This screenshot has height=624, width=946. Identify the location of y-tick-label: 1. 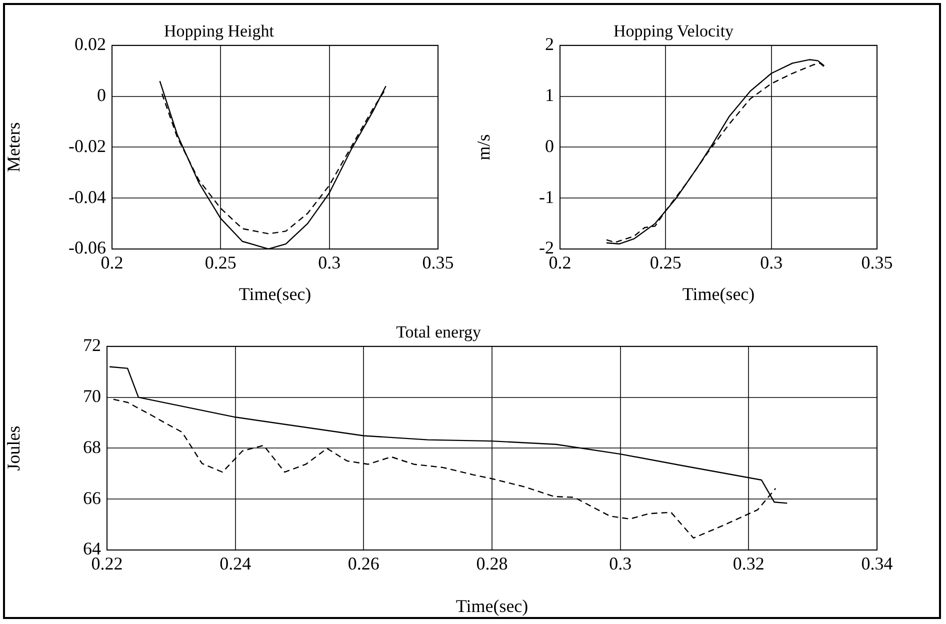
(549, 95).